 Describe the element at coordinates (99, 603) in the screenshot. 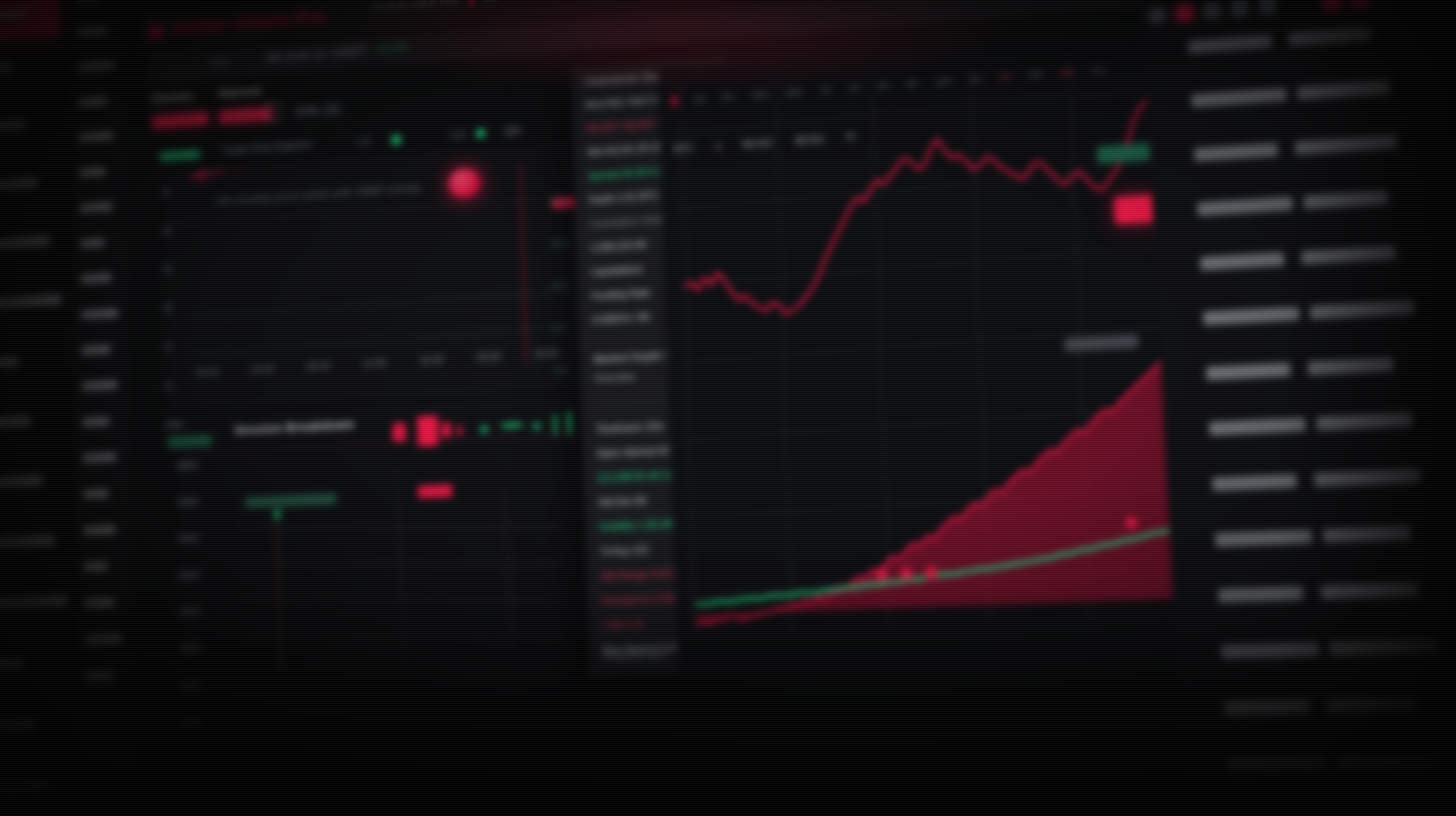

I see `ticker-sui` at that location.